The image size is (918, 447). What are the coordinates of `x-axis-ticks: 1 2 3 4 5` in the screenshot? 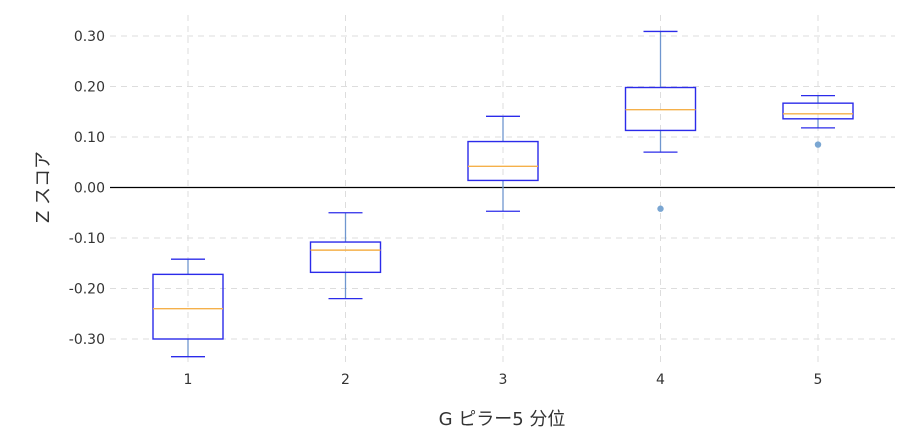 It's located at (503, 380).